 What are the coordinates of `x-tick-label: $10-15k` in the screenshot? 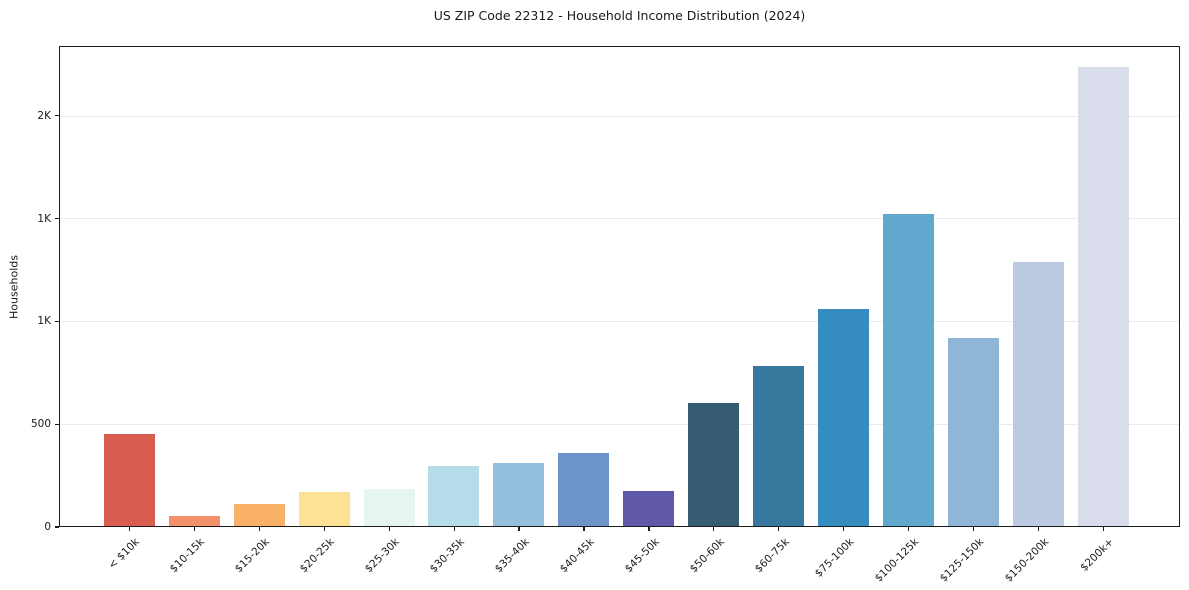 It's located at (187, 556).